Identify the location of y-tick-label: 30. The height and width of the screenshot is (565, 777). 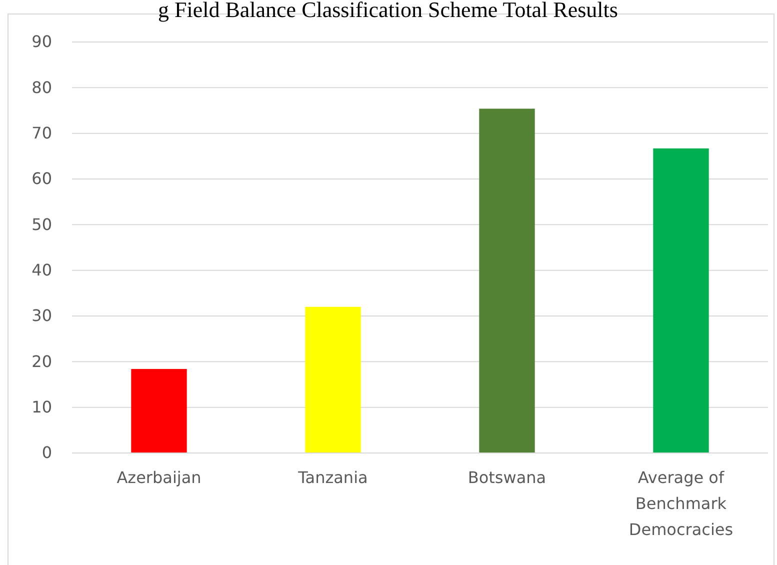
(42, 316).